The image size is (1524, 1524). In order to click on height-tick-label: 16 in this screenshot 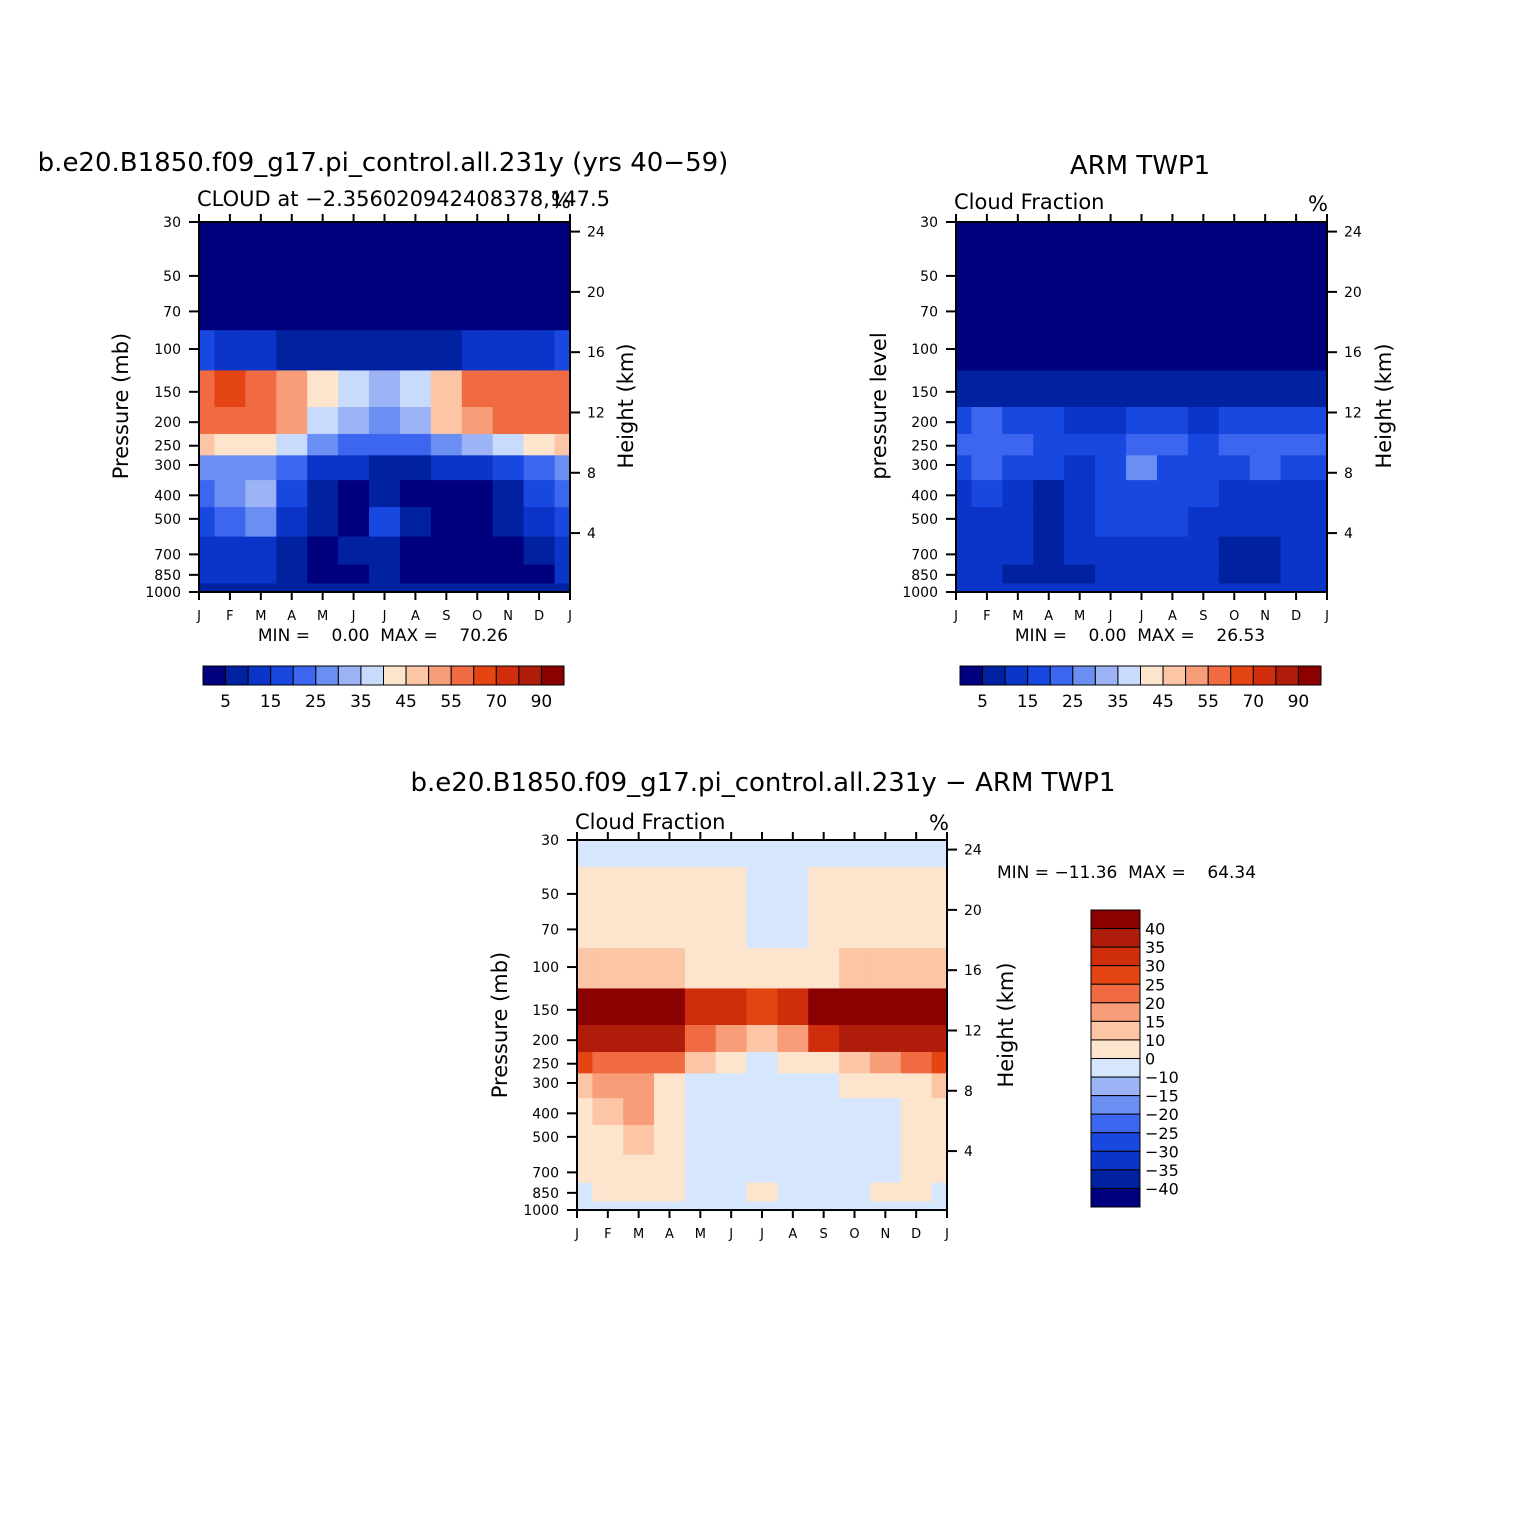, I will do `click(973, 971)`.